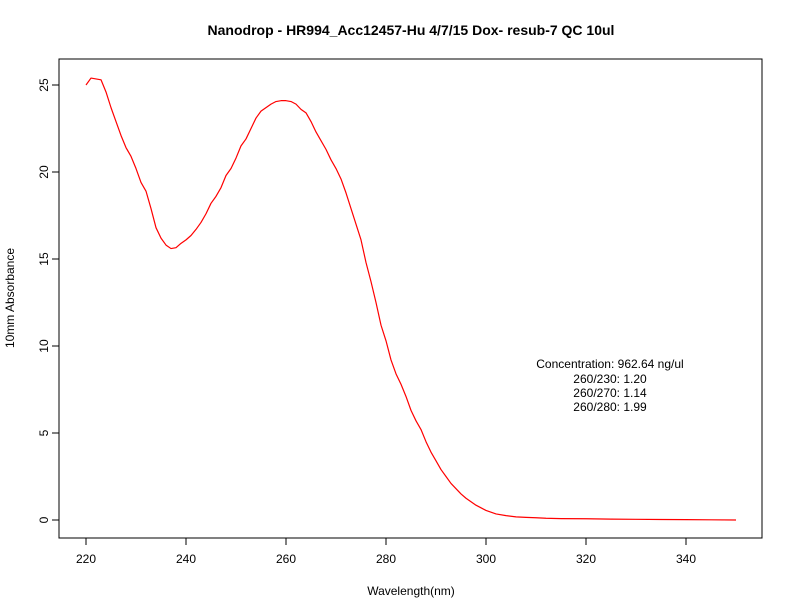  I want to click on y-tick-label: 25, so click(44, 85).